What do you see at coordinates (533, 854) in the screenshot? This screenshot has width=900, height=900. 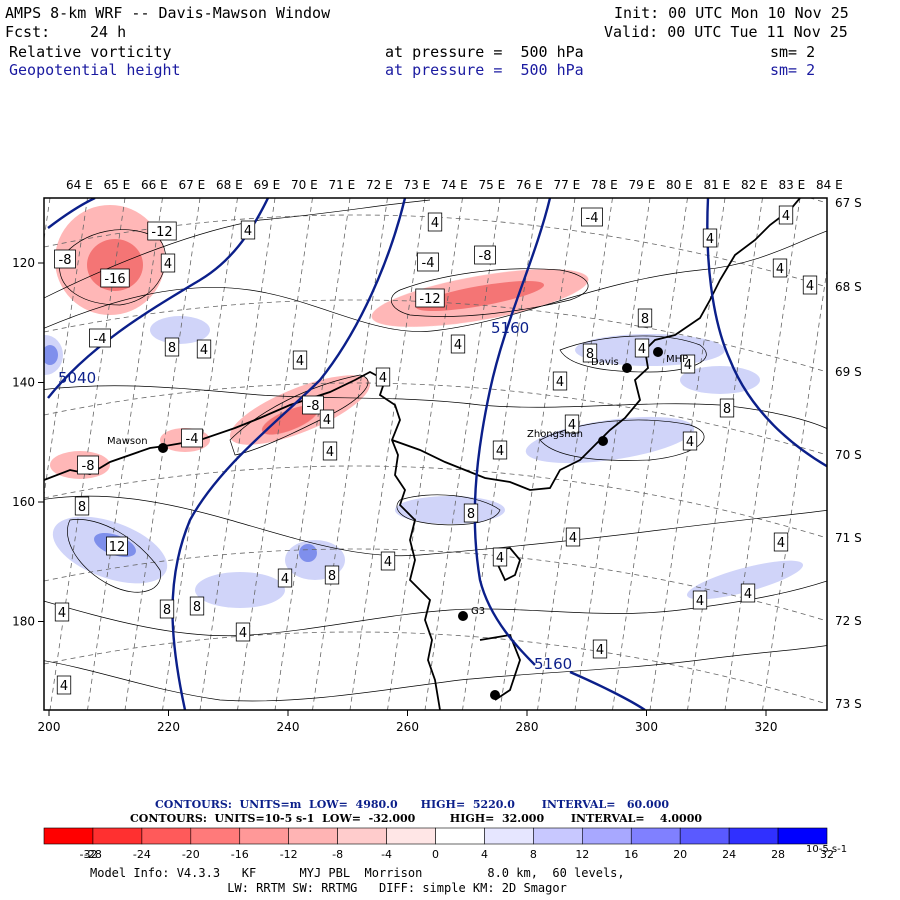 I see `colorbar-tick: 8` at bounding box center [533, 854].